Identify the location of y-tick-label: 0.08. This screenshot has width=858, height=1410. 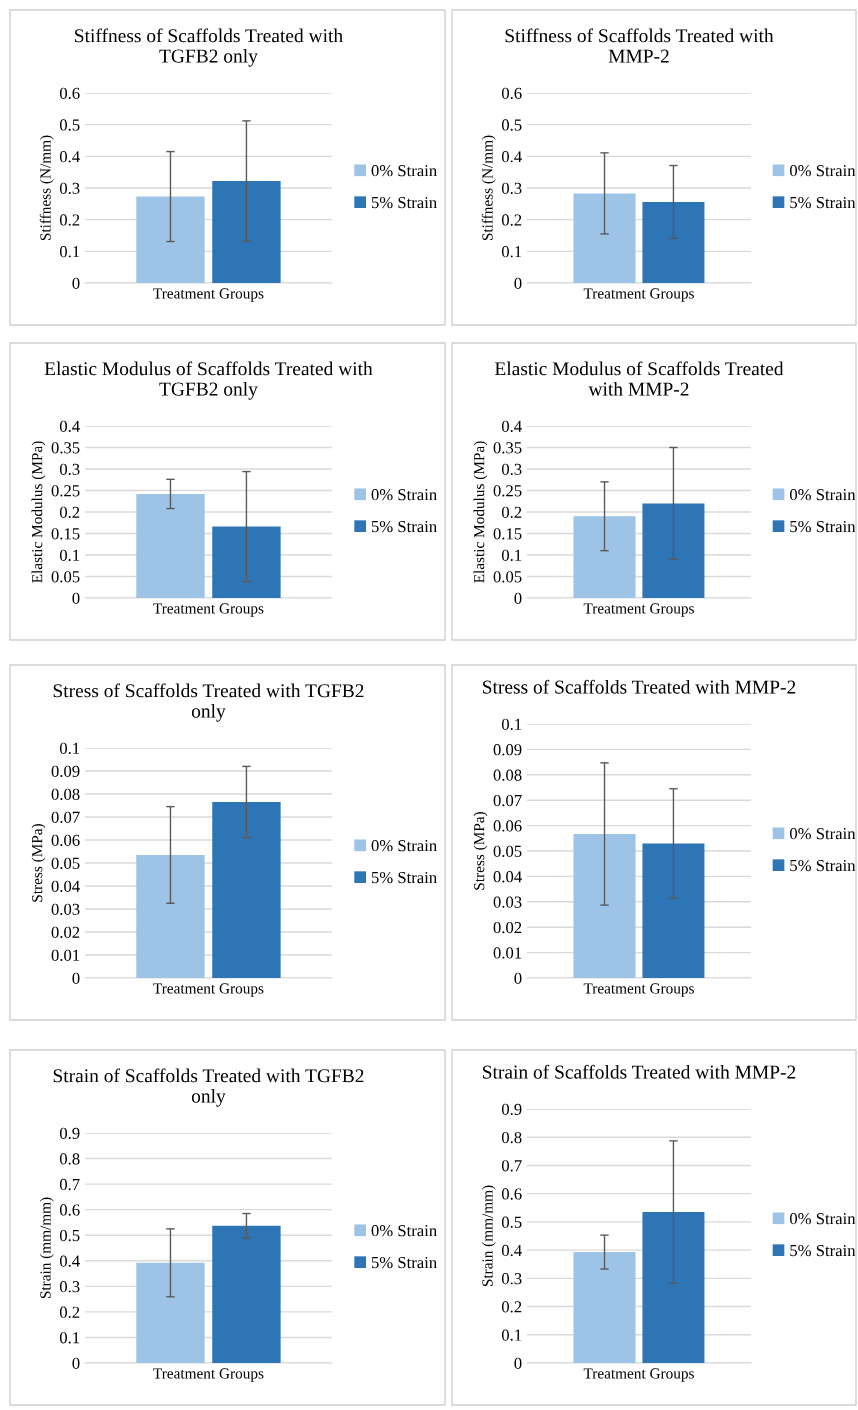
(65, 794).